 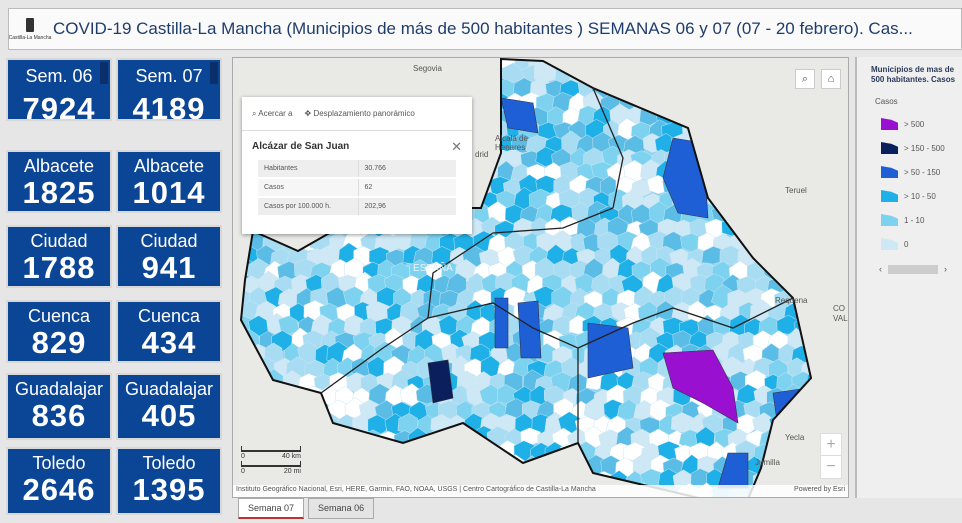 I want to click on tab-semana-07: Semana 07, so click(x=271, y=508).